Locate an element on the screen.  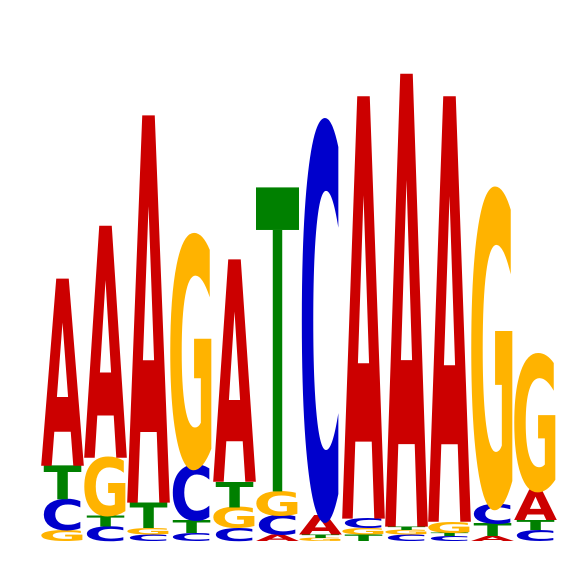
letter-G-pos6-3: G is located at coordinates (277, 505).